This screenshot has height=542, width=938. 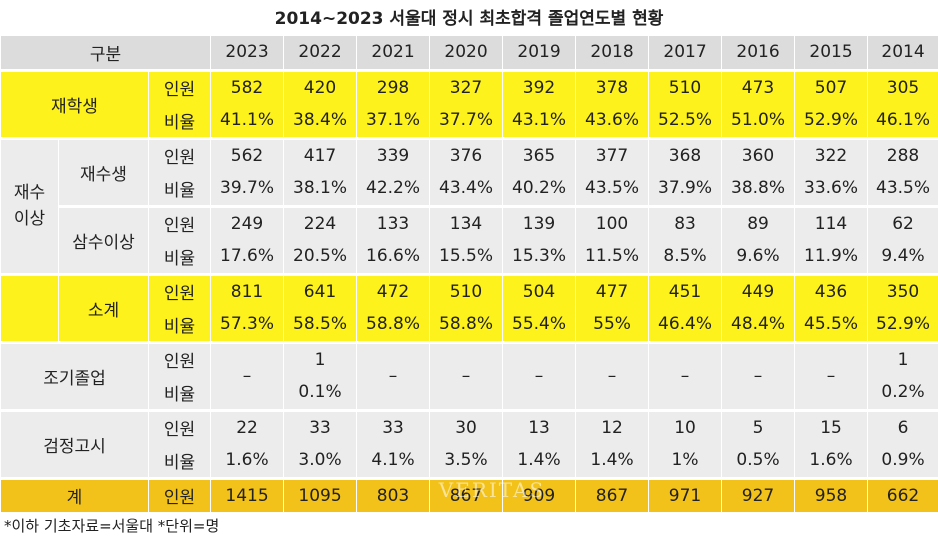 What do you see at coordinates (902, 189) in the screenshot?
I see `jaesu-ratio-2014: 43.5%` at bounding box center [902, 189].